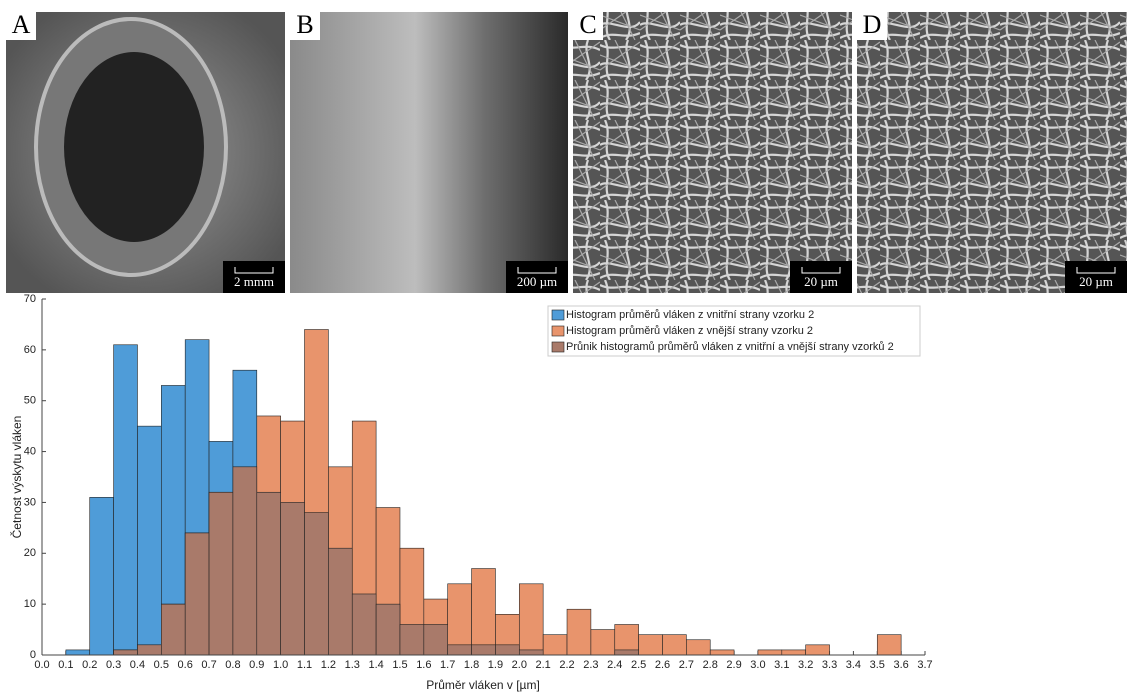 The width and height of the screenshot is (1130, 693). Describe the element at coordinates (483, 685) in the screenshot. I see `x-axis-label: Průměr vláken v [µm]` at that location.